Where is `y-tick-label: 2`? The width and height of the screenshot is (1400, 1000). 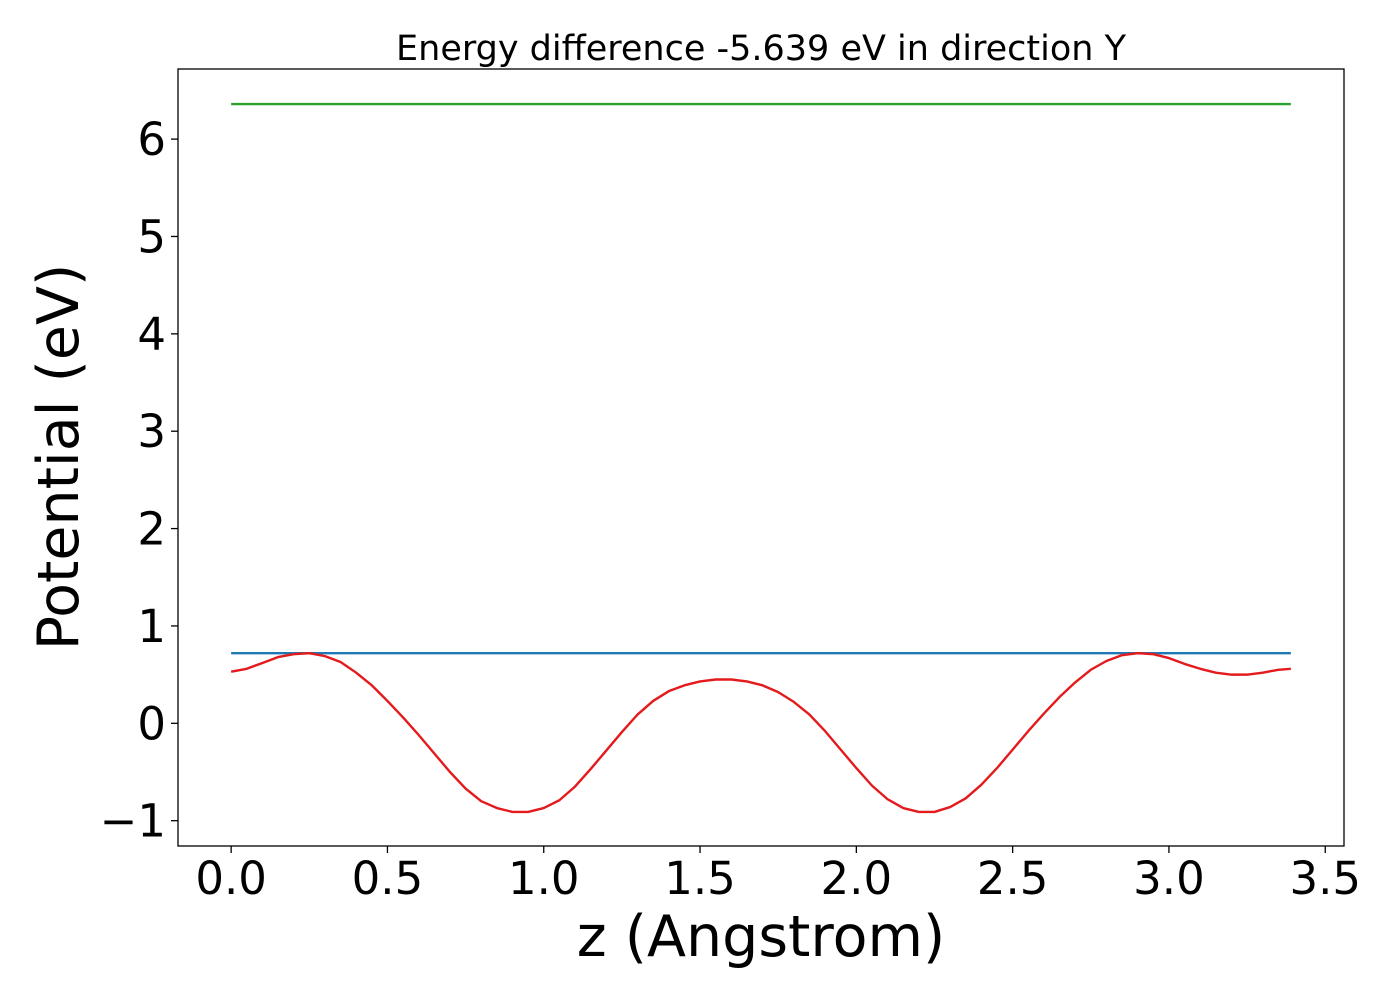
y-tick-label: 2 is located at coordinates (151, 529).